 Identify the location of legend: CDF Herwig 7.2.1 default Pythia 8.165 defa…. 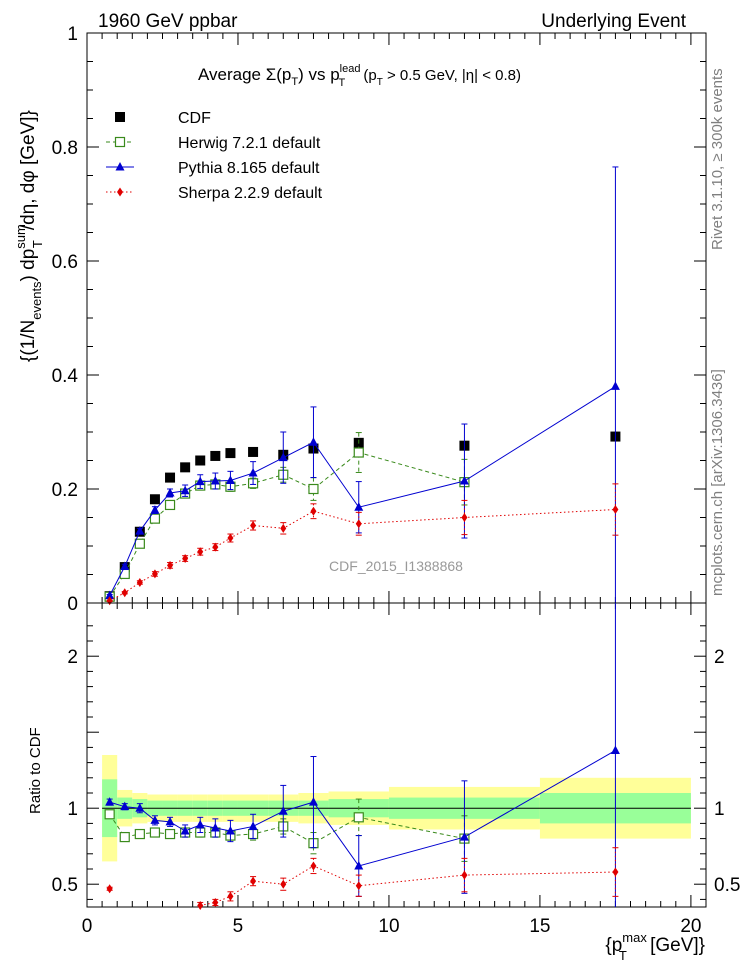
(214, 156).